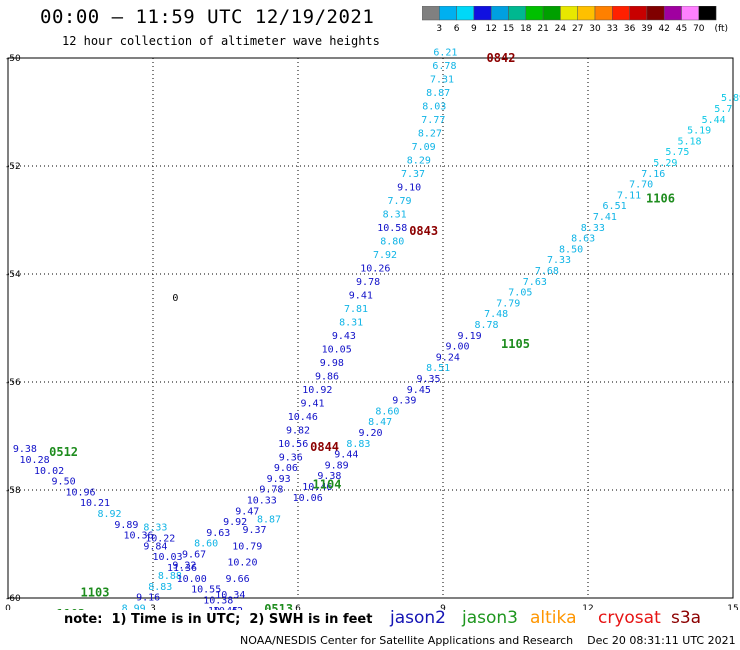 This screenshot has height=650, width=740. I want to click on swh-value: 10.58, so click(392, 228).